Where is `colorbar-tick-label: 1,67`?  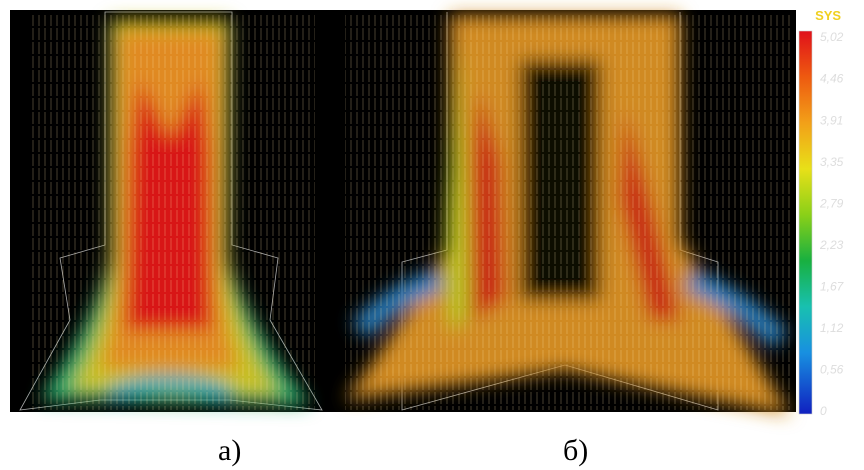 colorbar-tick-label: 1,67 is located at coordinates (832, 287).